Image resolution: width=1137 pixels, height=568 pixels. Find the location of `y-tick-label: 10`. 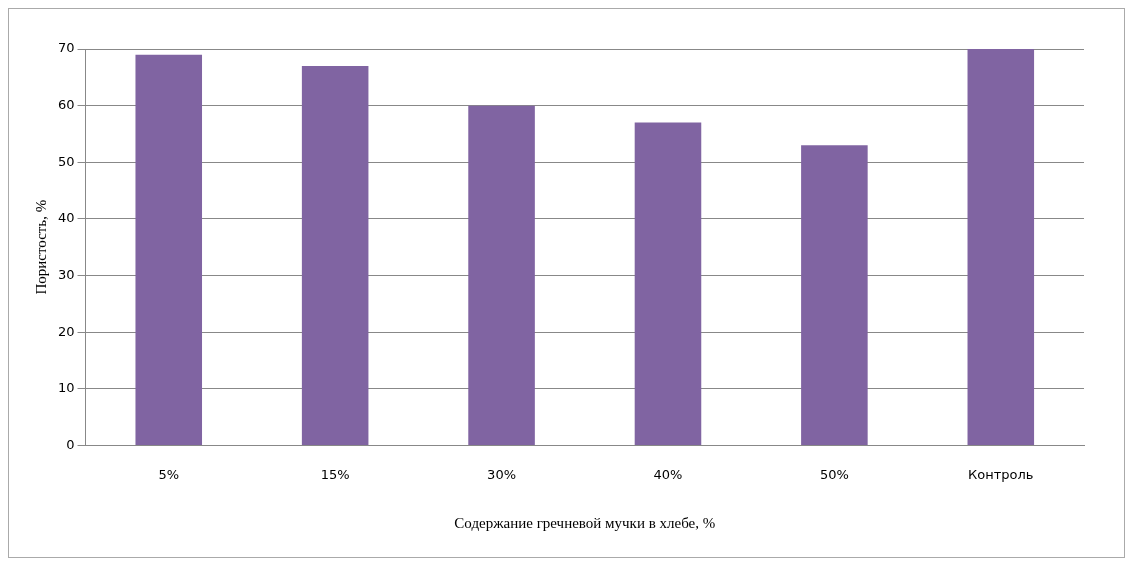

y-tick-label: 10 is located at coordinates (66, 388).